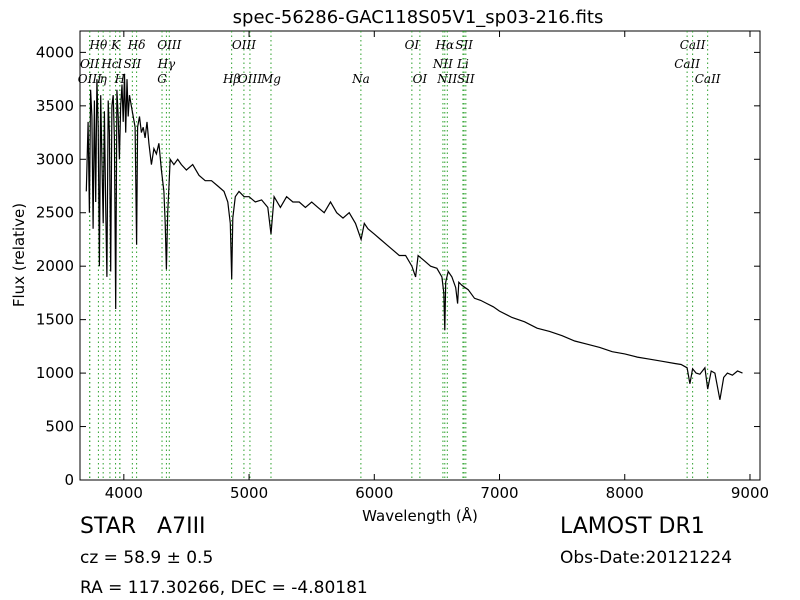 Image resolution: width=800 pixels, height=600 pixels. What do you see at coordinates (687, 64) in the screenshot?
I see `line-label-1-7: CaII` at bounding box center [687, 64].